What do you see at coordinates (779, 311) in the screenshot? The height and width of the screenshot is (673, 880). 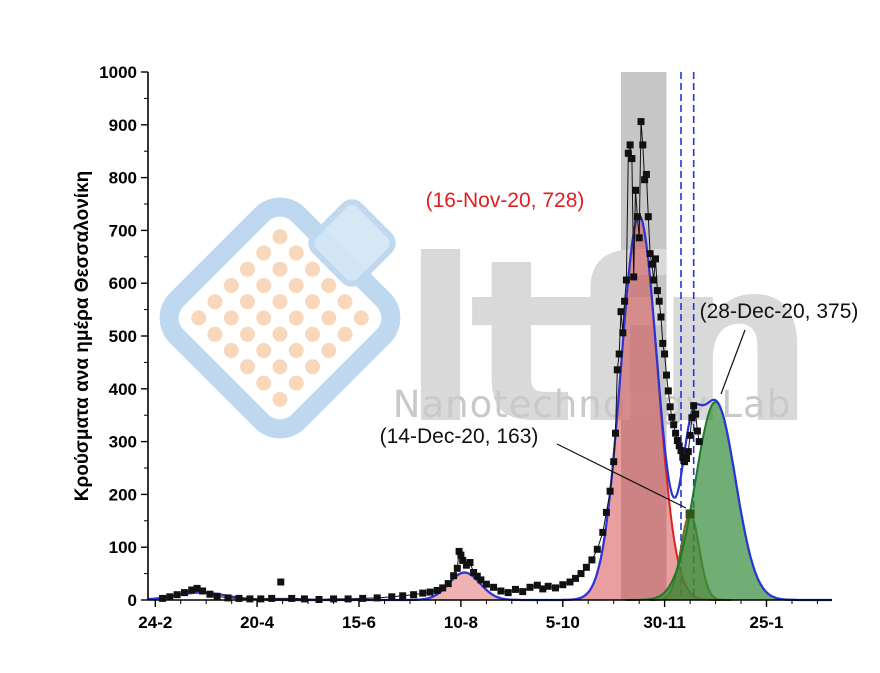 I see `annotation-text: (28-Dec-20, 375)` at bounding box center [779, 311].